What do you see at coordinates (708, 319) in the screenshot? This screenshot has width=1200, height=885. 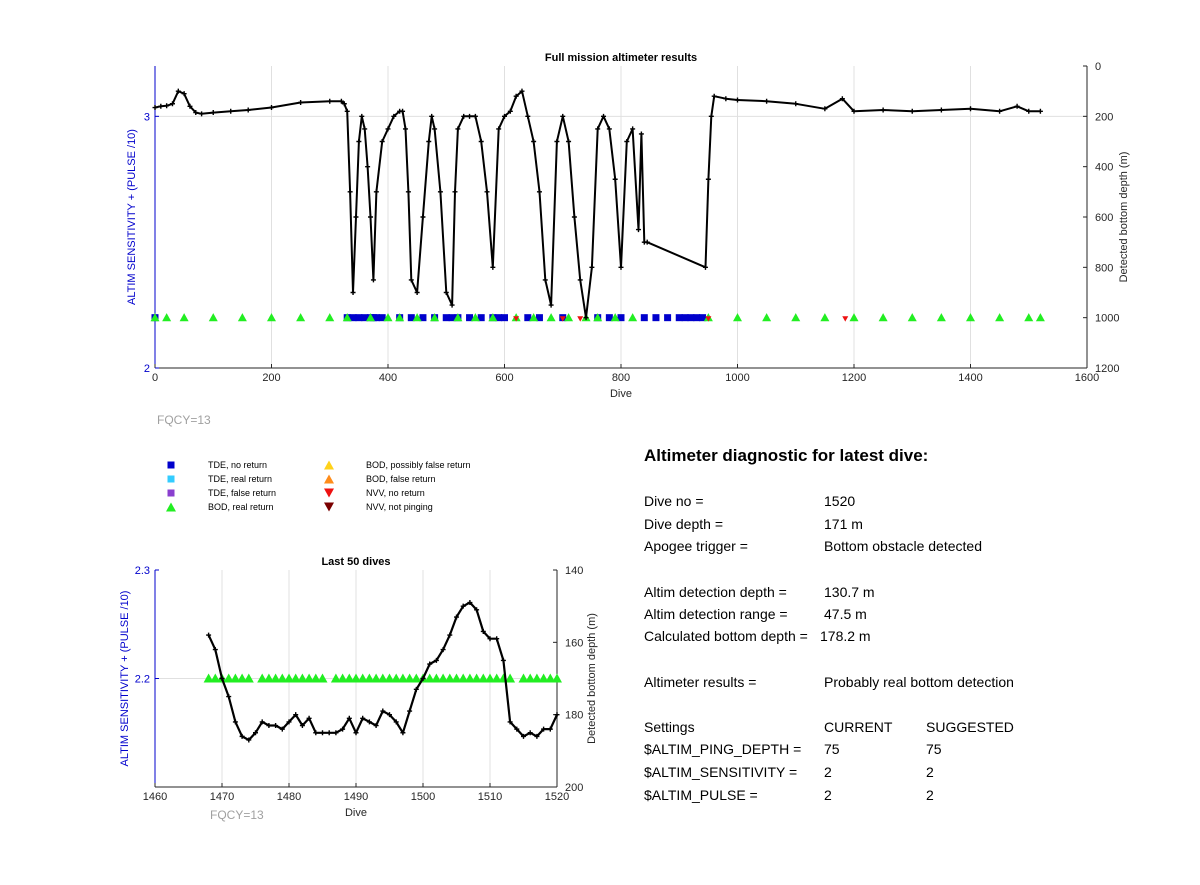 I see `nvv-no-return-marker` at bounding box center [708, 319].